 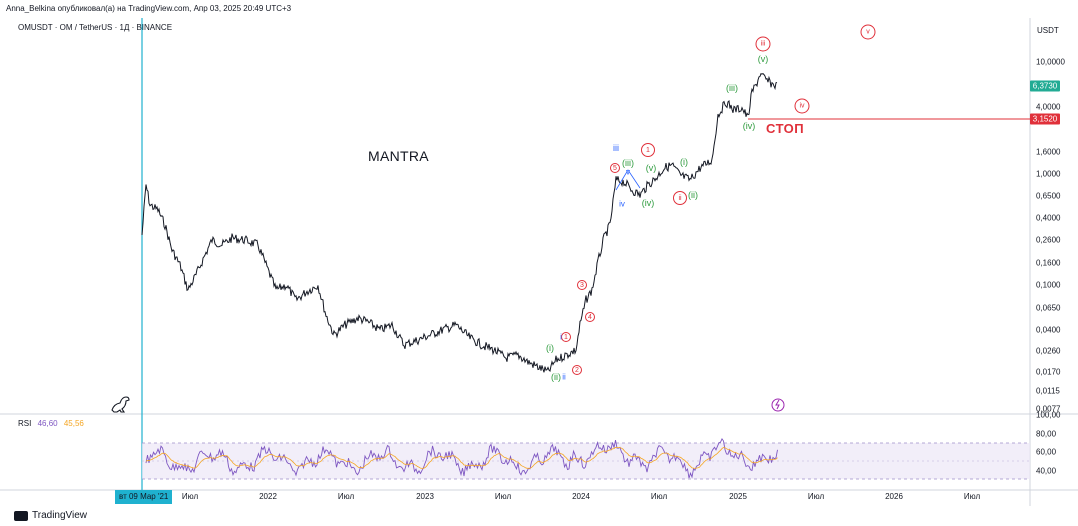 I want to click on price-tick: 0,0260, so click(x=1048, y=351).